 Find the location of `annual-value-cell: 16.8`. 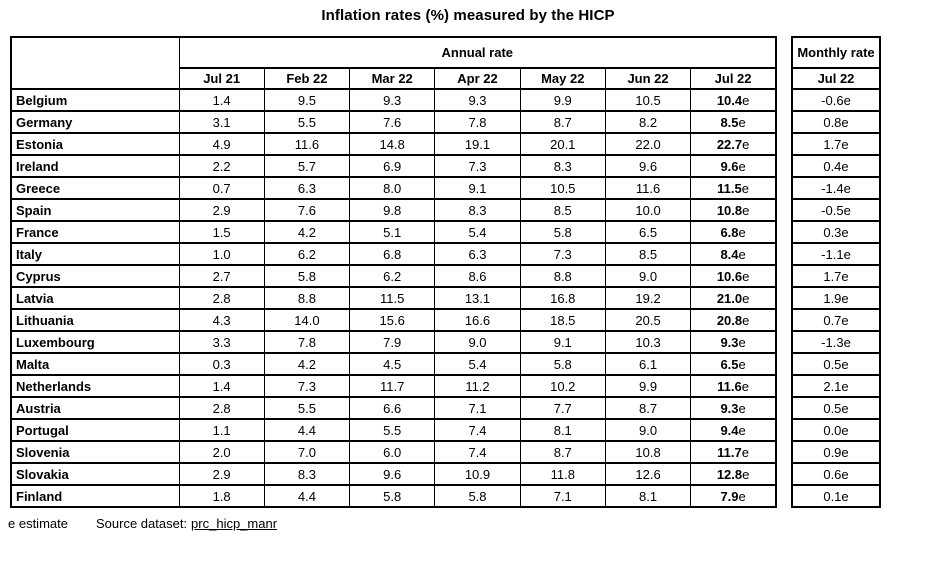

annual-value-cell: 16.8 is located at coordinates (562, 298).